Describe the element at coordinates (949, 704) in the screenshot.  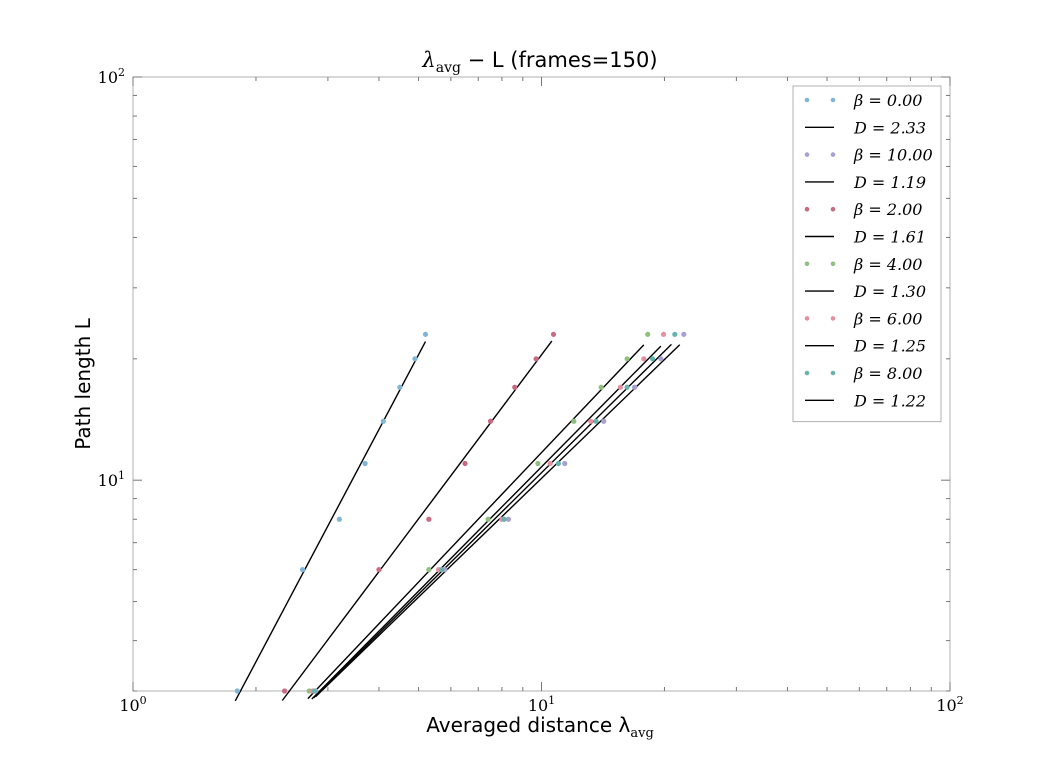
I see `x-tick-label: 10²` at that location.